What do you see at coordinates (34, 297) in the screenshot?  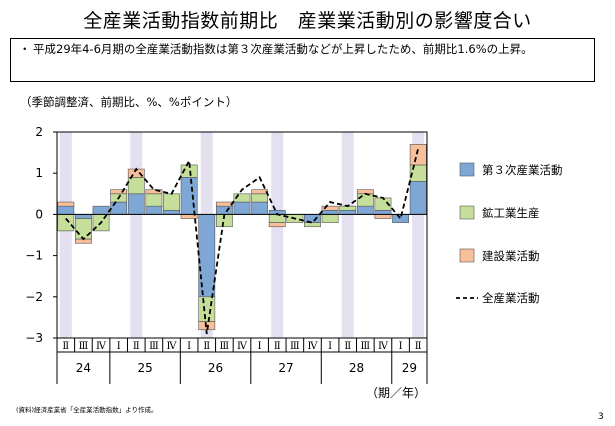 I see `y-tick-label: −2` at bounding box center [34, 297].